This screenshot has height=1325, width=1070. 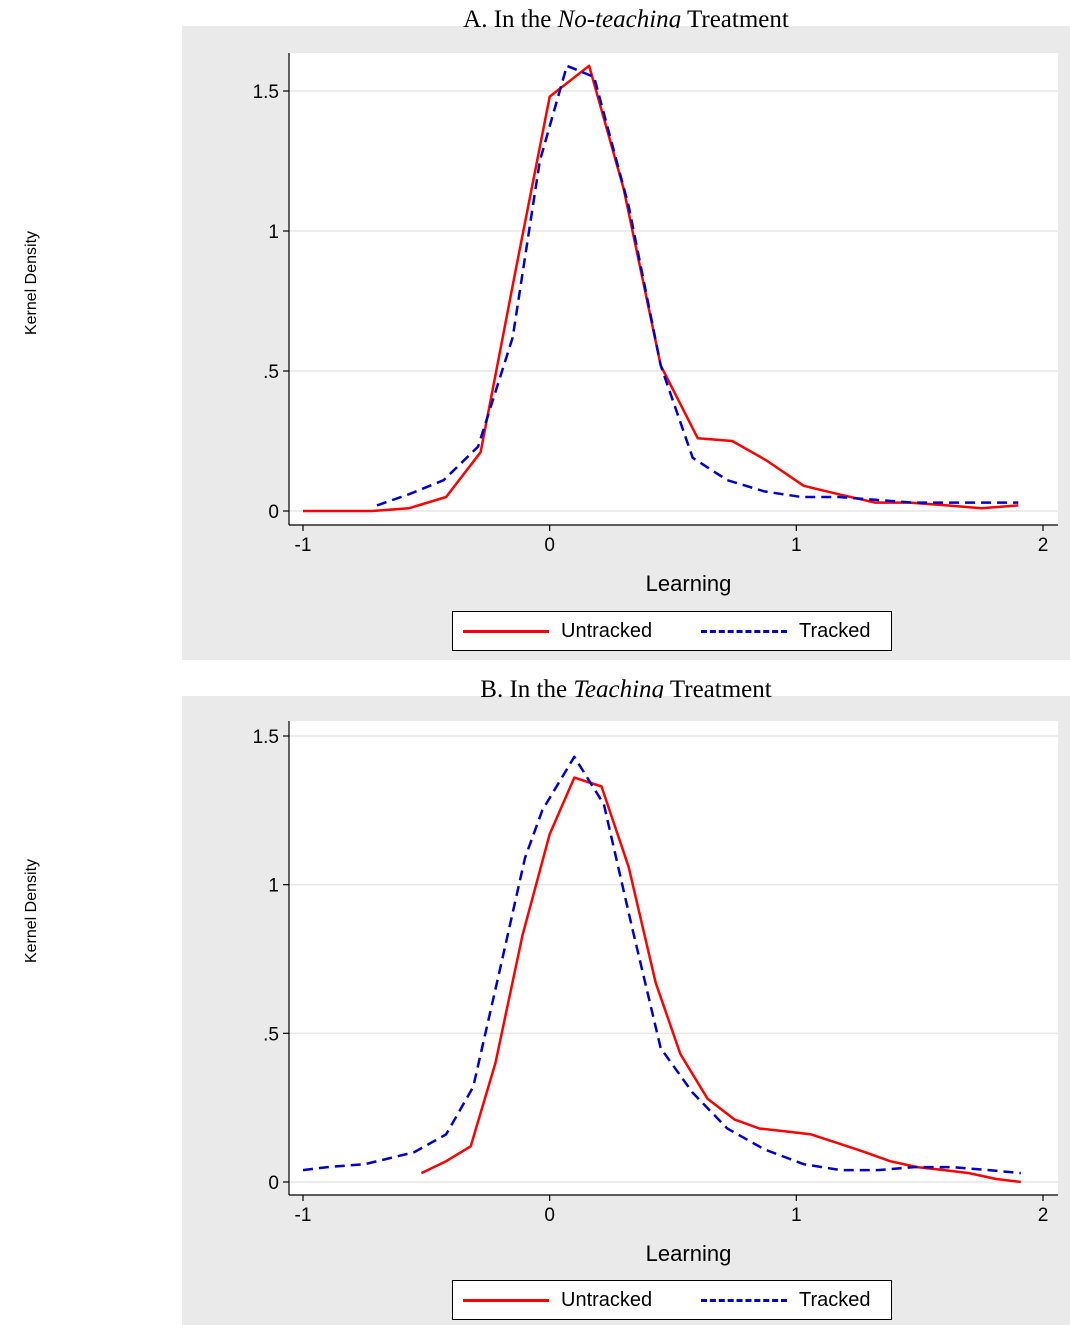 I want to click on chart-title: A. In the No-teaching Treatment, so click(x=626, y=17).